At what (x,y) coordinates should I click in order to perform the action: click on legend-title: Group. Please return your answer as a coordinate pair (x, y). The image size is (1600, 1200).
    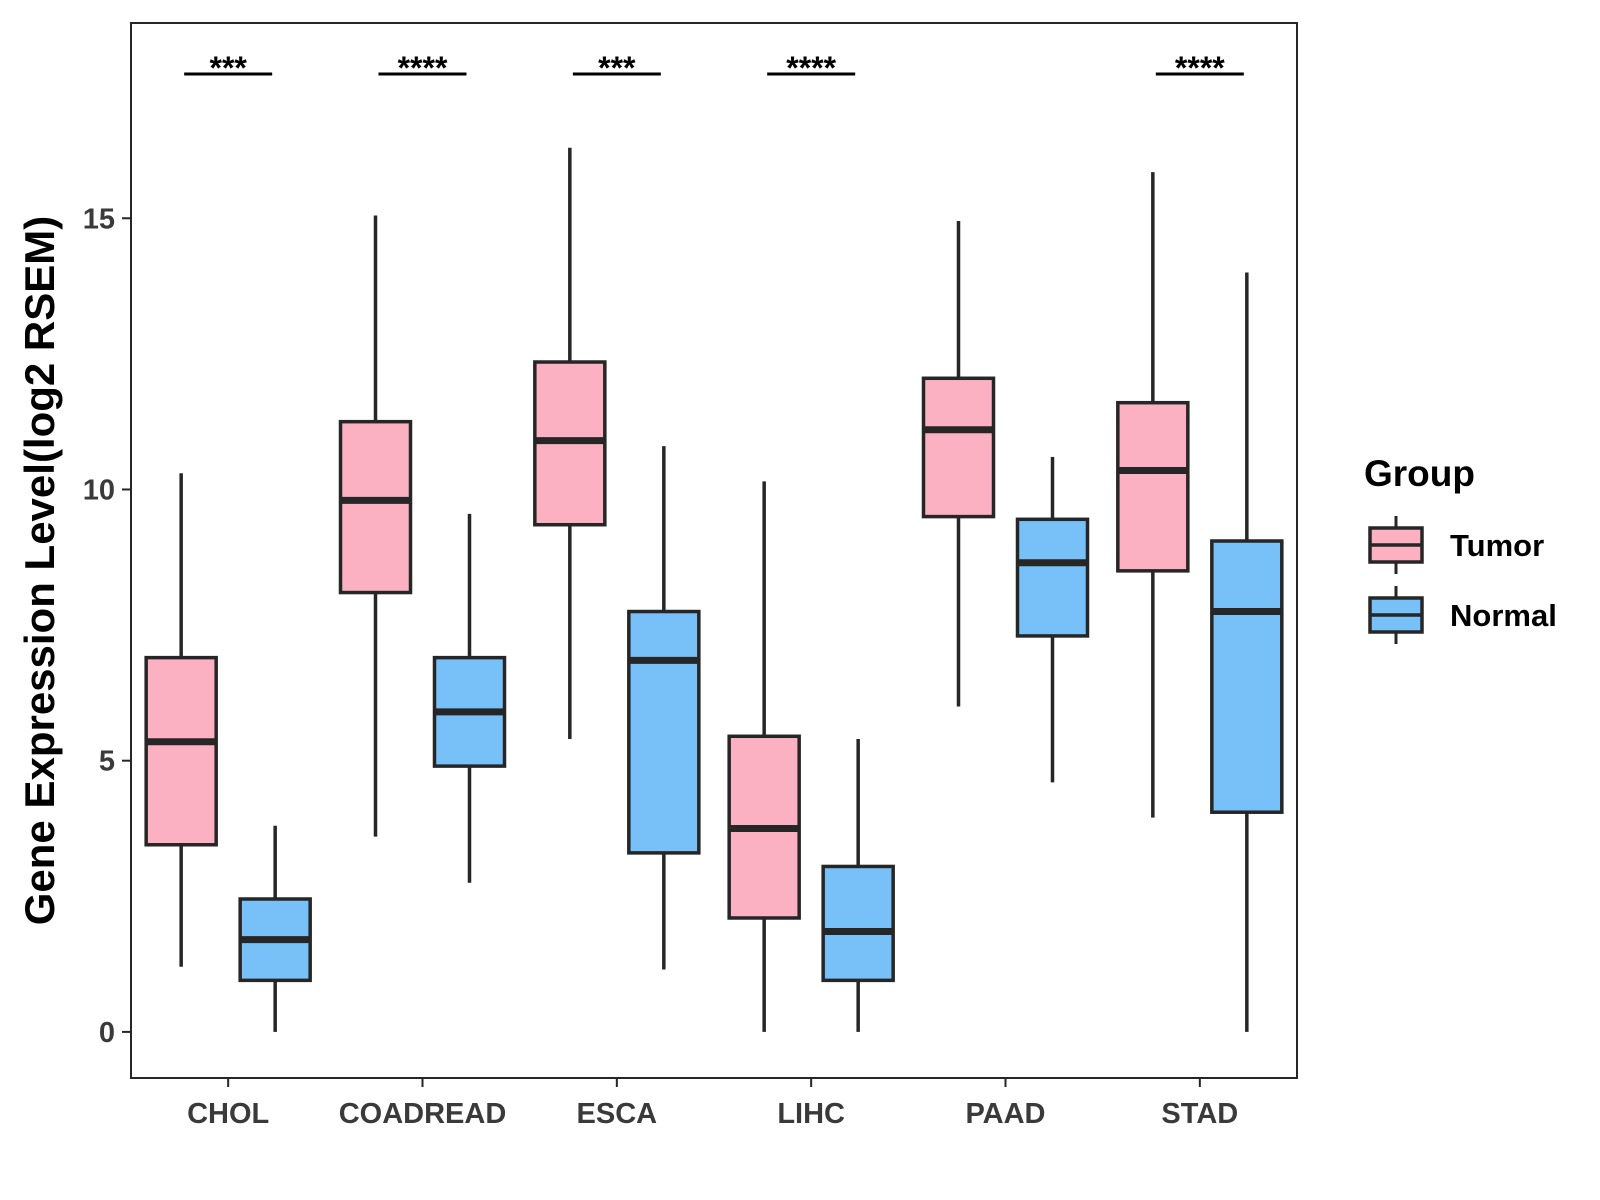
    Looking at the image, I should click on (1419, 473).